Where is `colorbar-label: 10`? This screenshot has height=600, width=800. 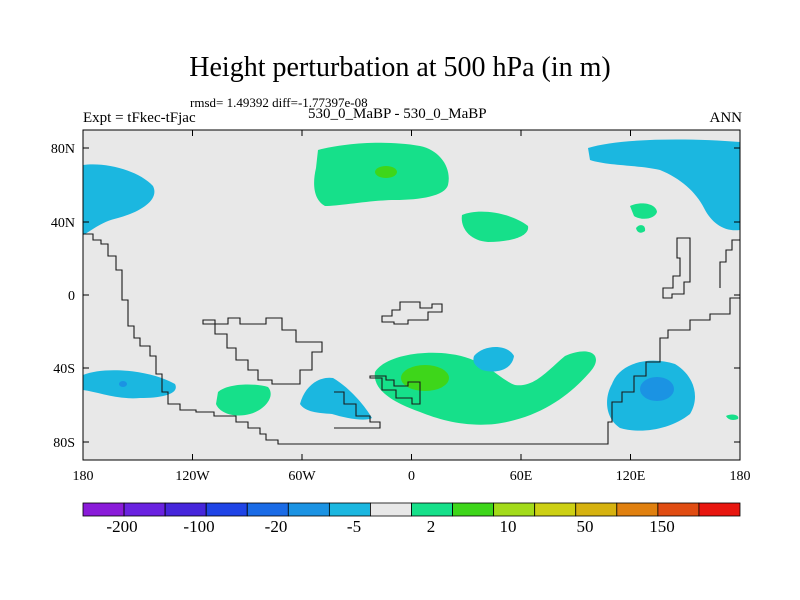 colorbar-label: 10 is located at coordinates (508, 526).